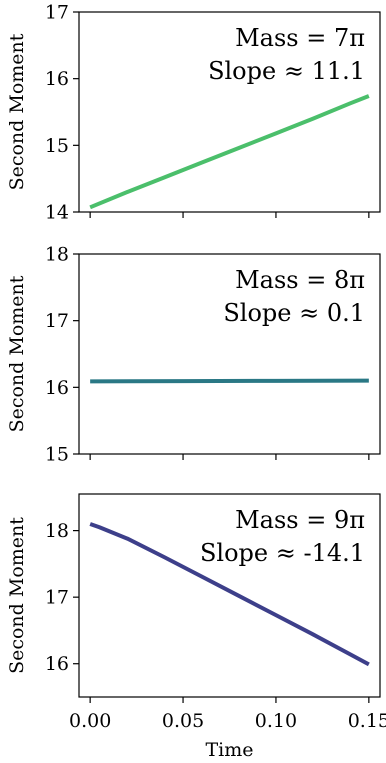 This screenshot has width=386, height=763. Describe the element at coordinates (286, 71) in the screenshot. I see `slope-annotation: Slope ≈ 11.1` at that location.